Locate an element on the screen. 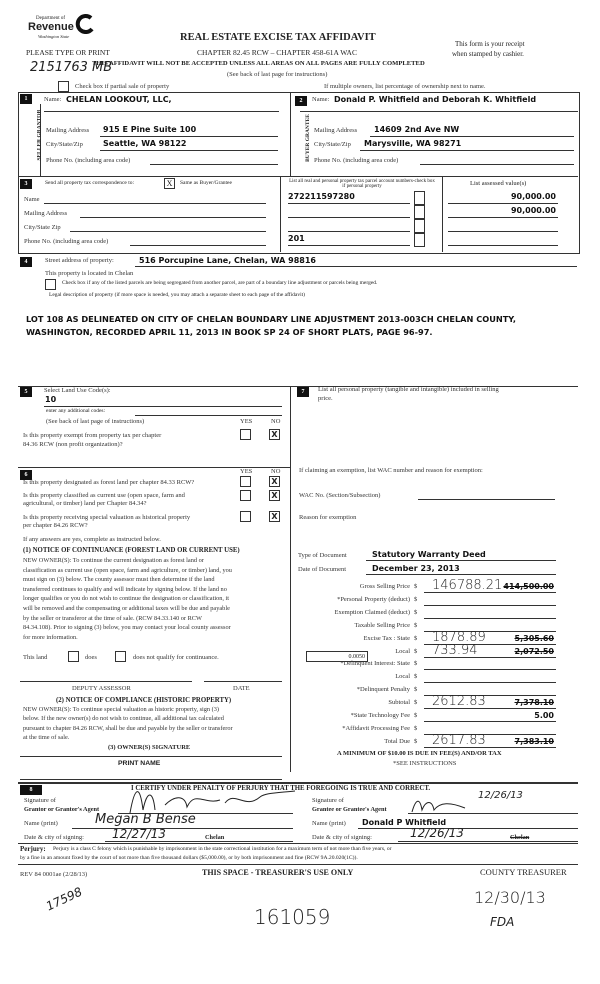 The width and height of the screenshot is (600, 984). grantor-name-handwritten: Megan B Bense is located at coordinates (145, 819).